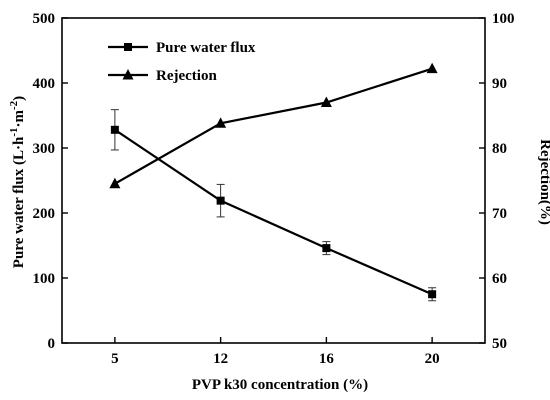 Image resolution: width=550 pixels, height=400 pixels. I want to click on y-right-tick-label: 70, so click(499, 214).